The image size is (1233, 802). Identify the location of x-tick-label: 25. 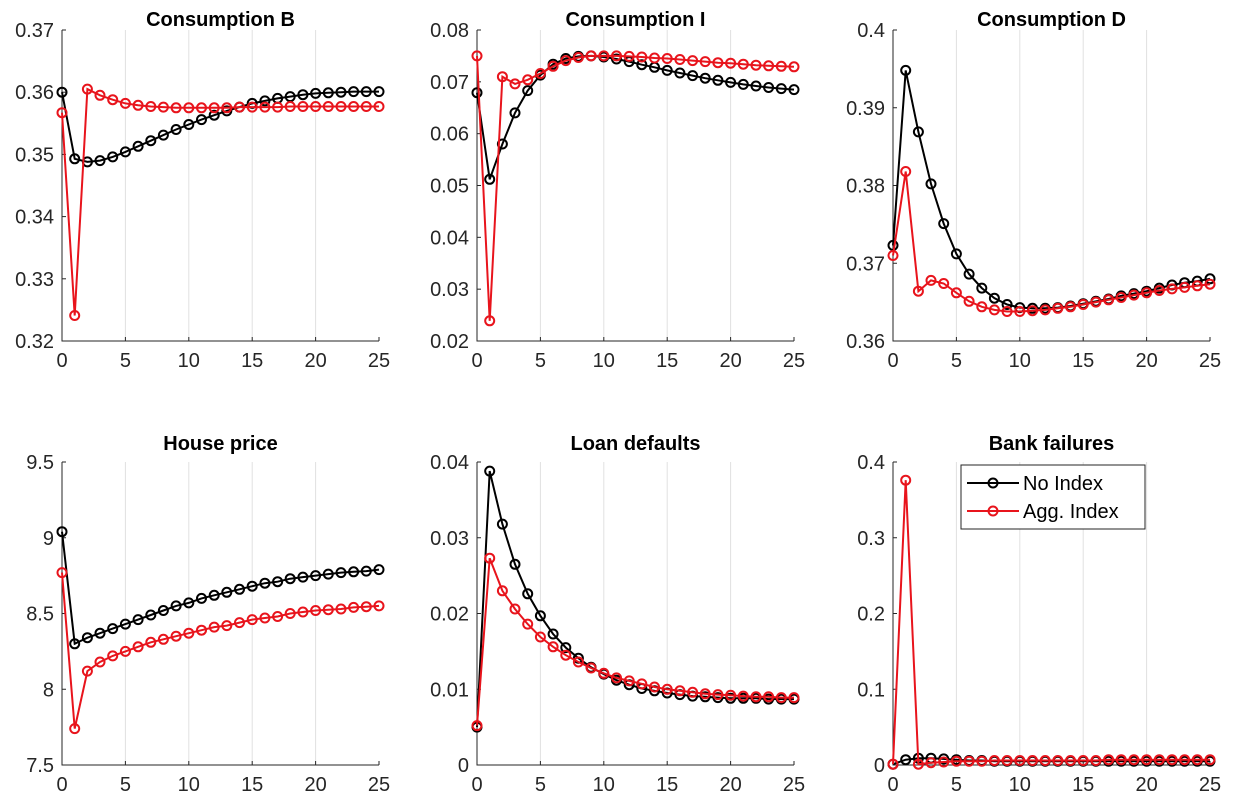
(379, 785).